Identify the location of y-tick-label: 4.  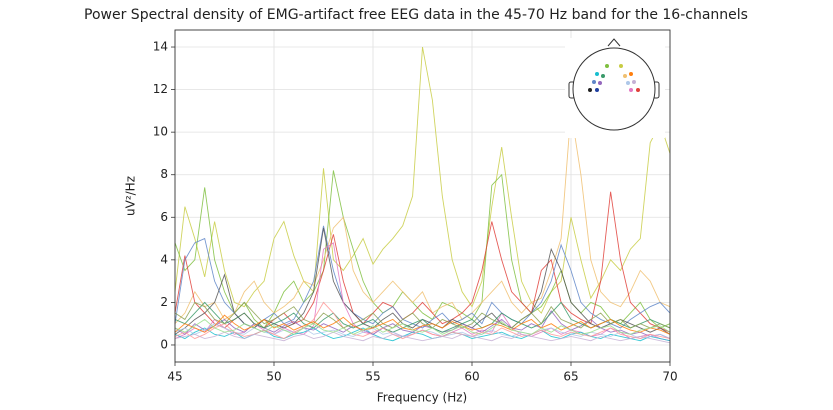
(164, 259).